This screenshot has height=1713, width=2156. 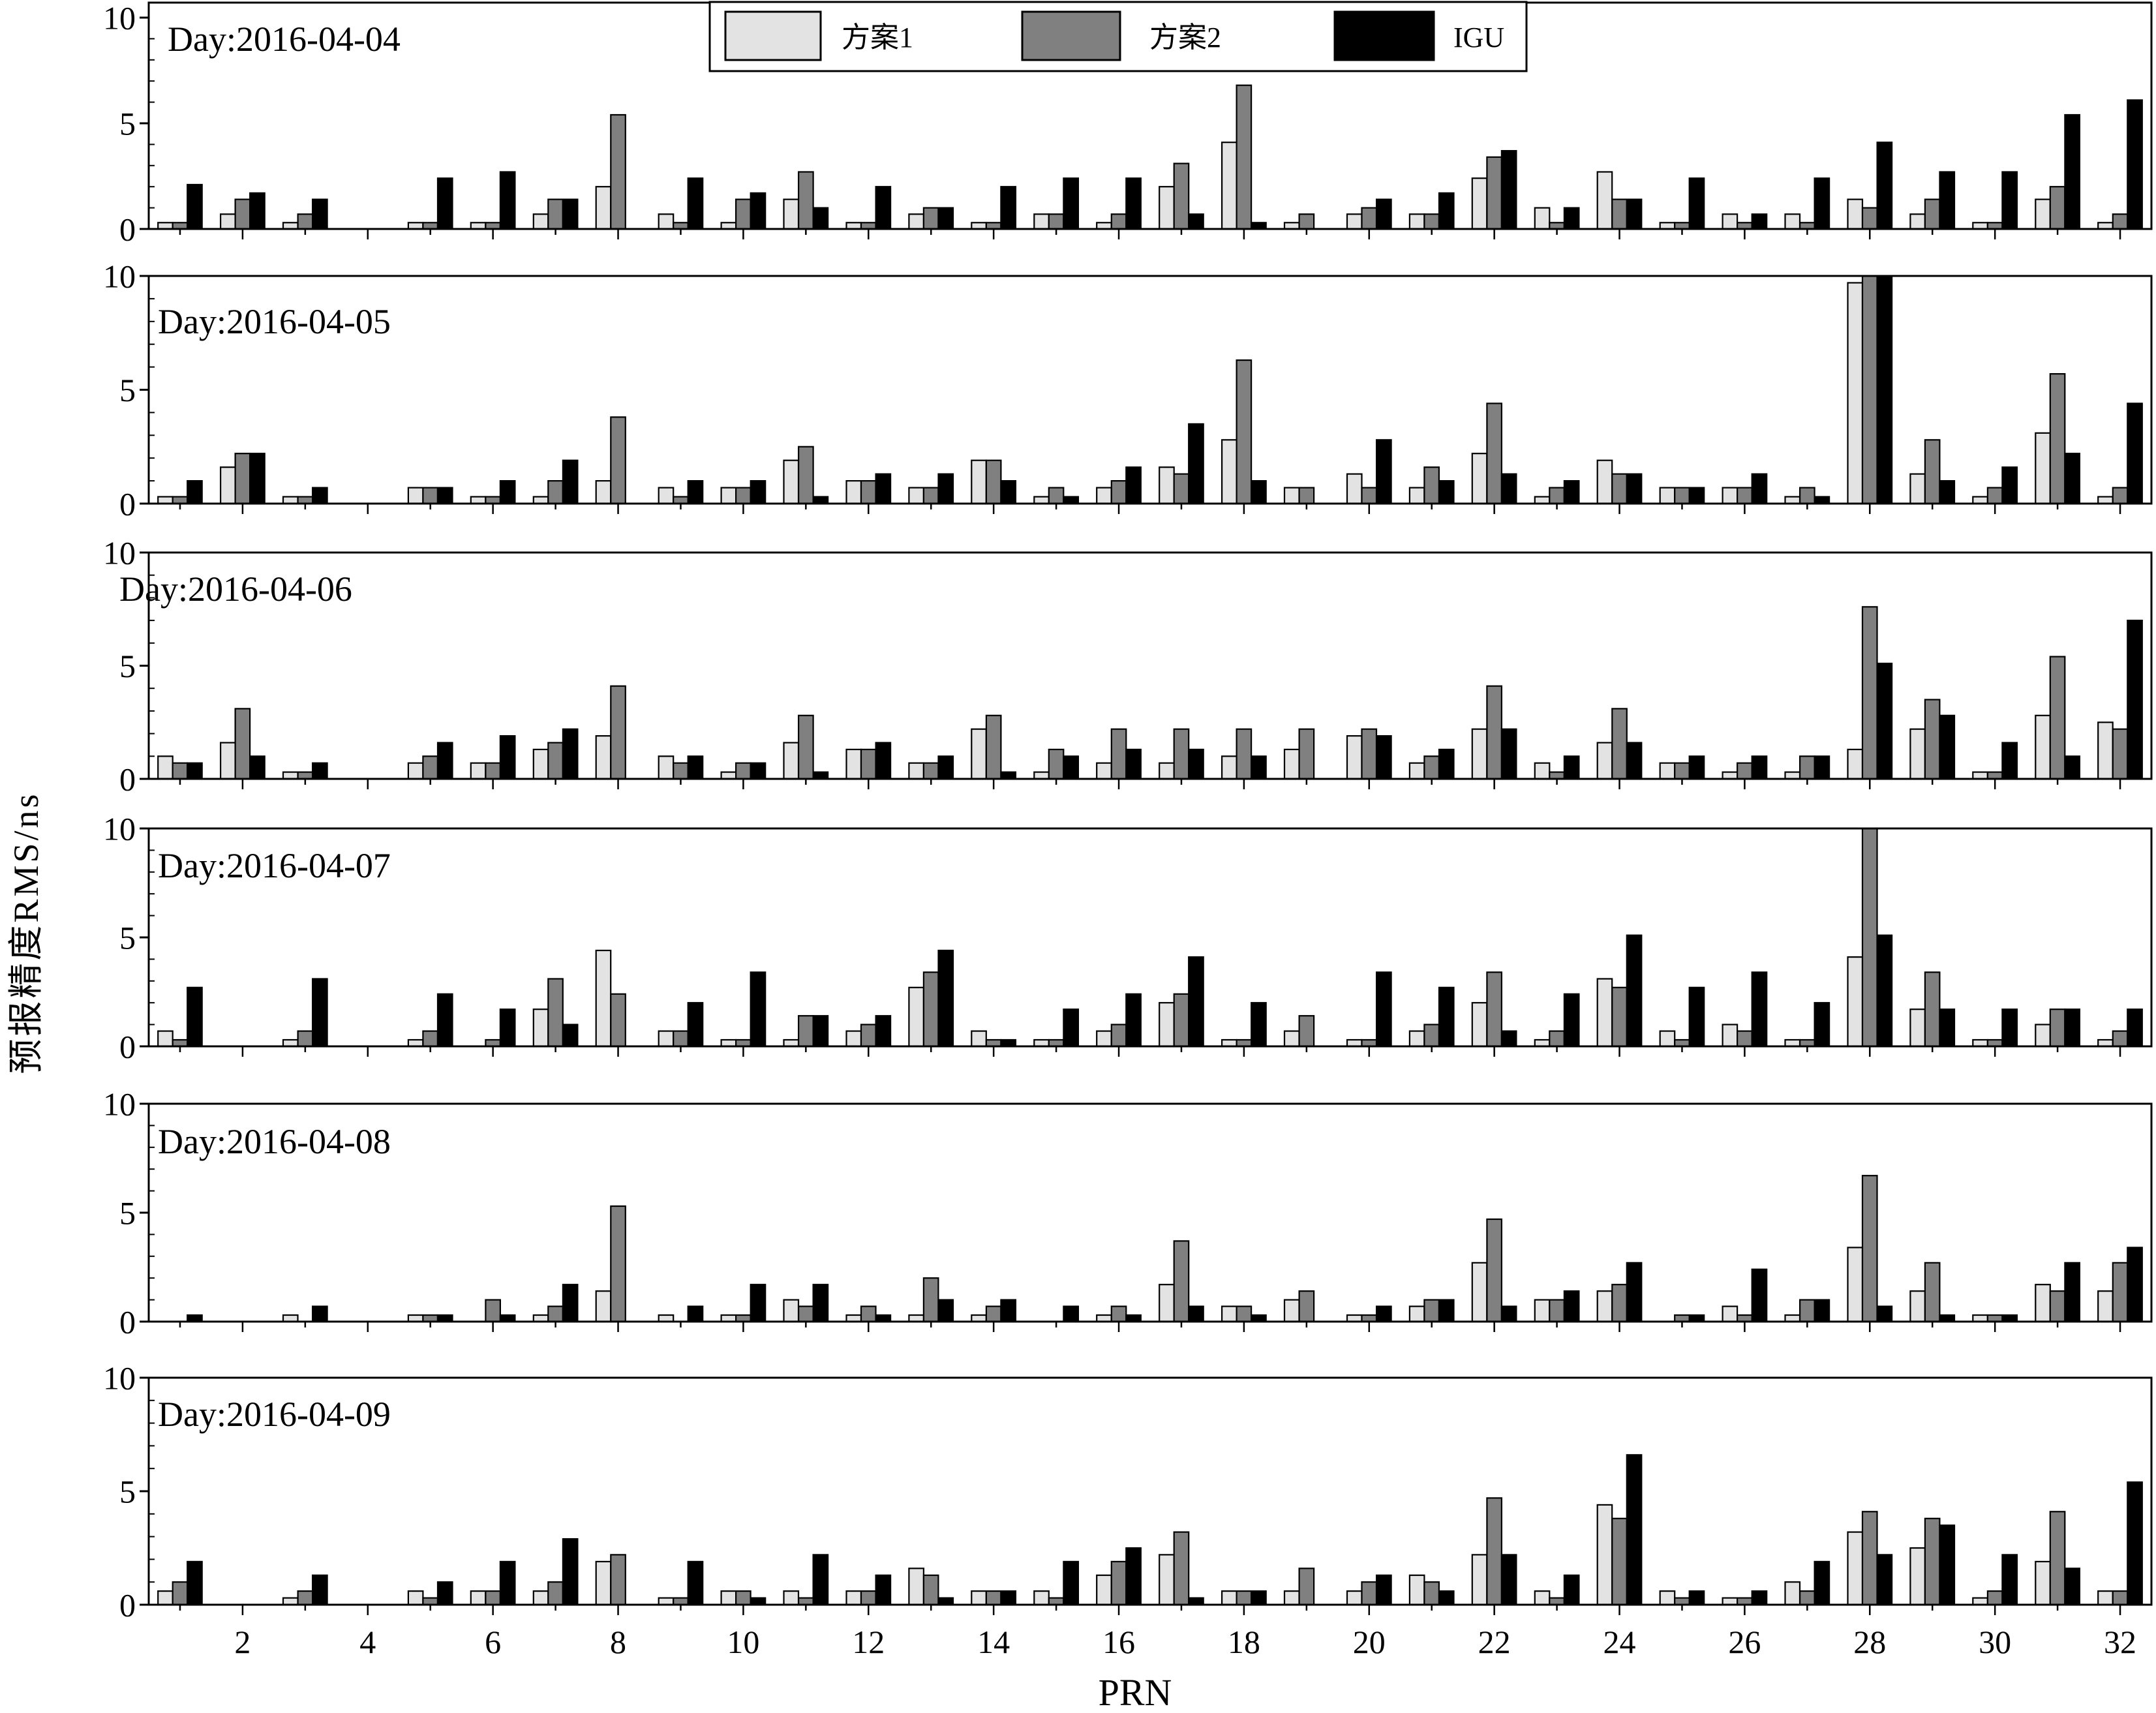 I want to click on bar-day3-prn3-series1, so click(x=291, y=775).